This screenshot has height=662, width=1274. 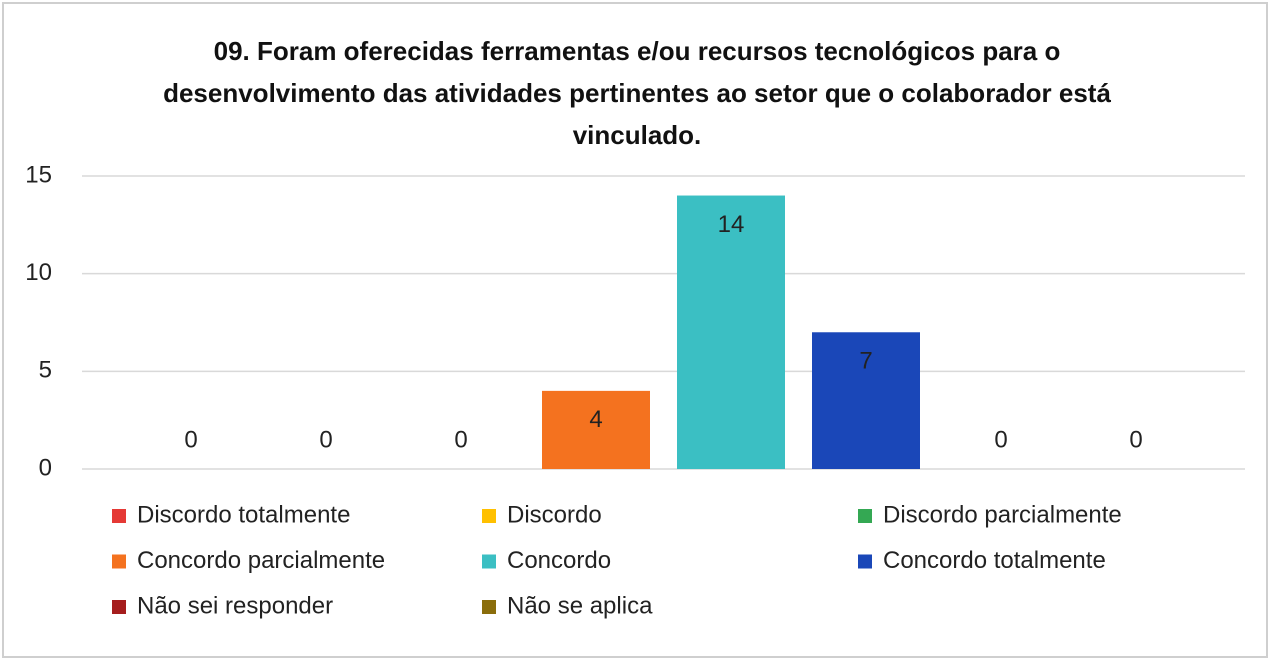 I want to click on y-tick-label: 15, so click(x=38, y=174).